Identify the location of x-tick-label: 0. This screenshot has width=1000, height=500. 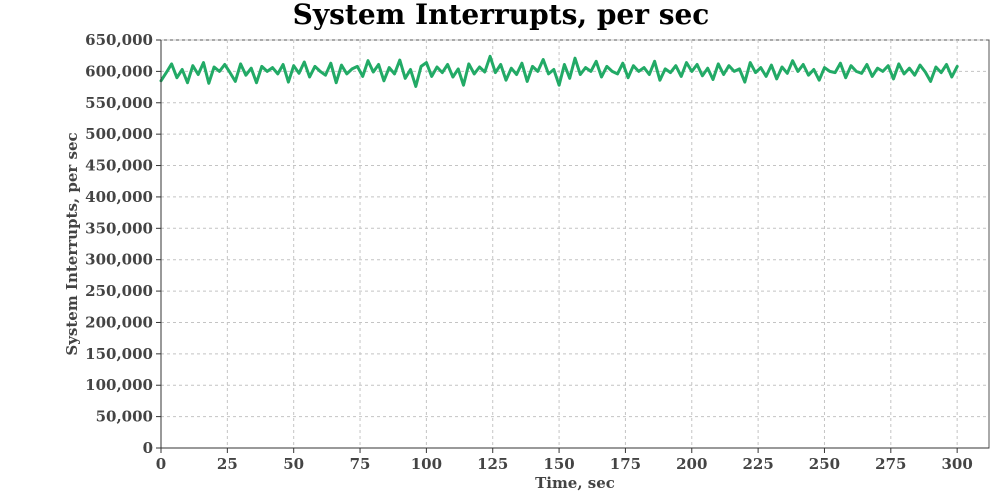
(161, 464).